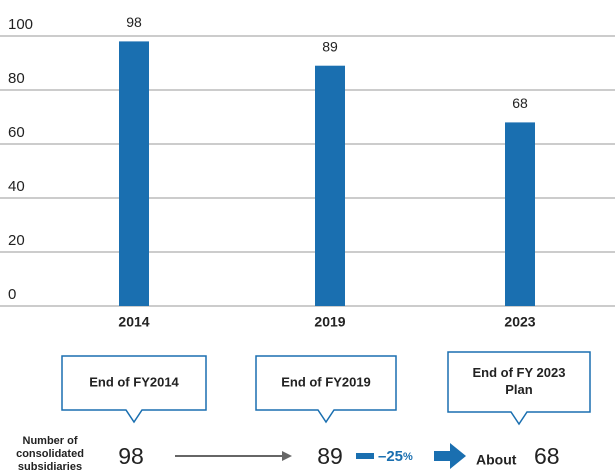 The image size is (615, 476). What do you see at coordinates (519, 322) in the screenshot?
I see `x-tick-label: 2023` at bounding box center [519, 322].